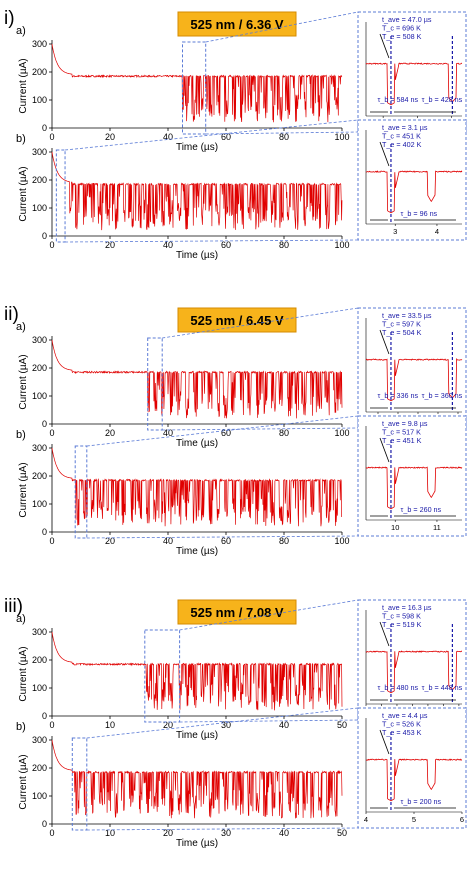  I want to click on section-label: ii), so click(11, 314).